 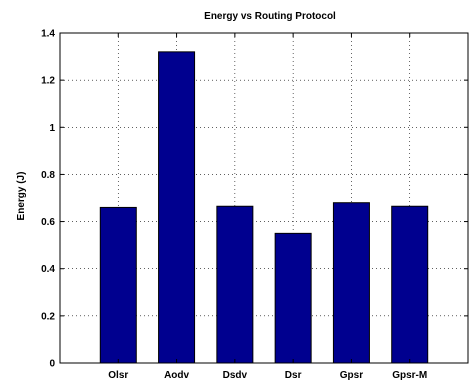 I want to click on chart-title: Energy vs Routing Protocol, so click(x=270, y=16).